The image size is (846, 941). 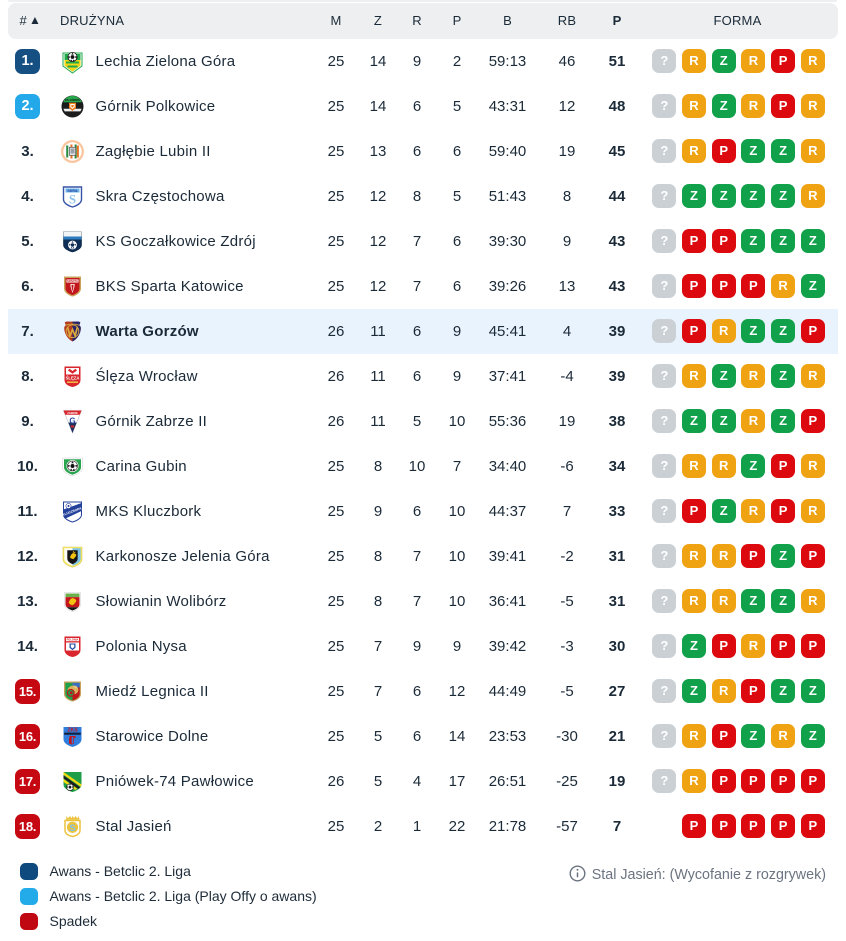 I want to click on svg-text: ŚLĘZA, so click(x=73, y=377).